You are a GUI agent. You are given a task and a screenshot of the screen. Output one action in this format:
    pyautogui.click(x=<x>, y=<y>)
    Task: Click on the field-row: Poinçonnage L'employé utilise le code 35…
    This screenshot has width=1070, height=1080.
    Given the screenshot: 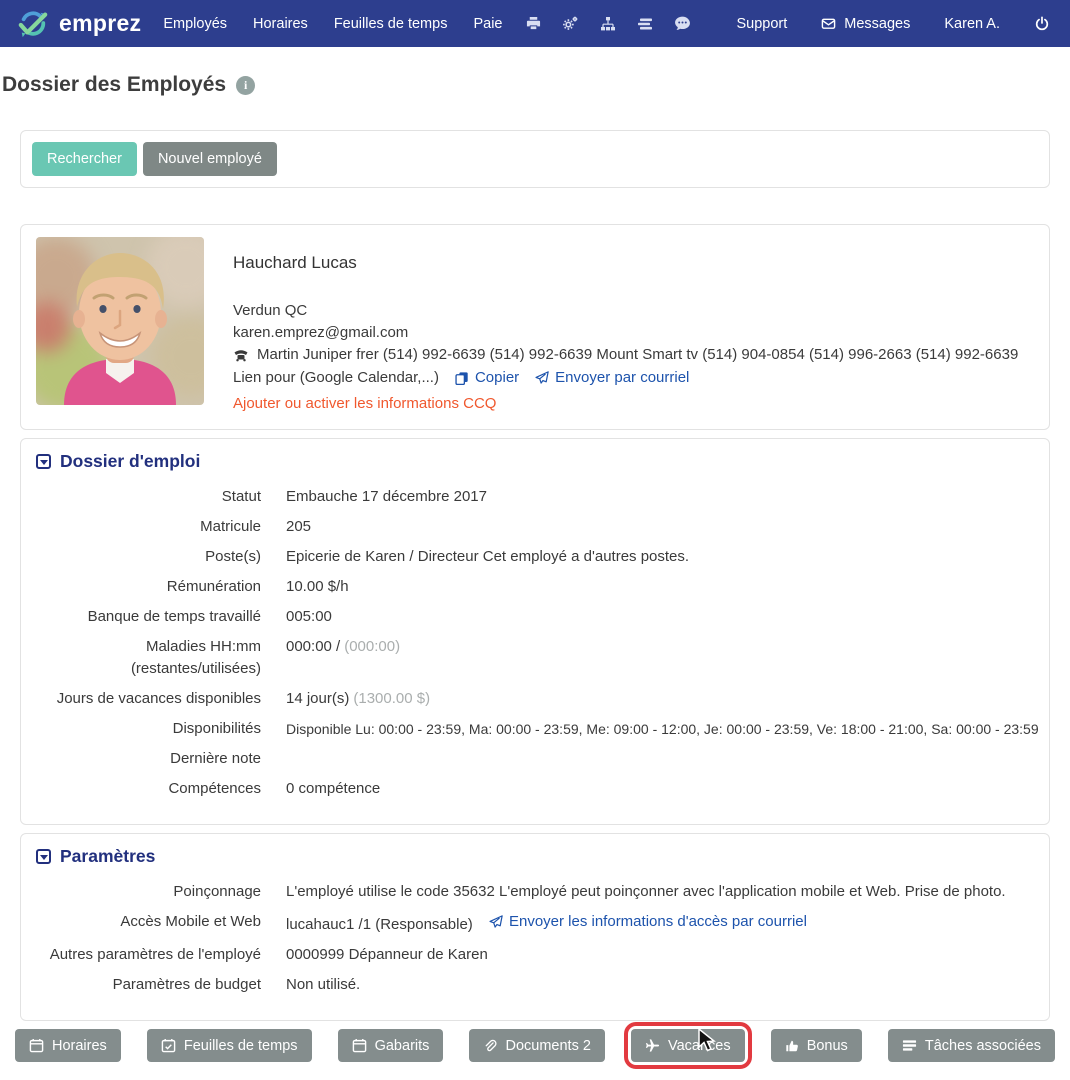 What is the action you would take?
    pyautogui.click(x=535, y=892)
    